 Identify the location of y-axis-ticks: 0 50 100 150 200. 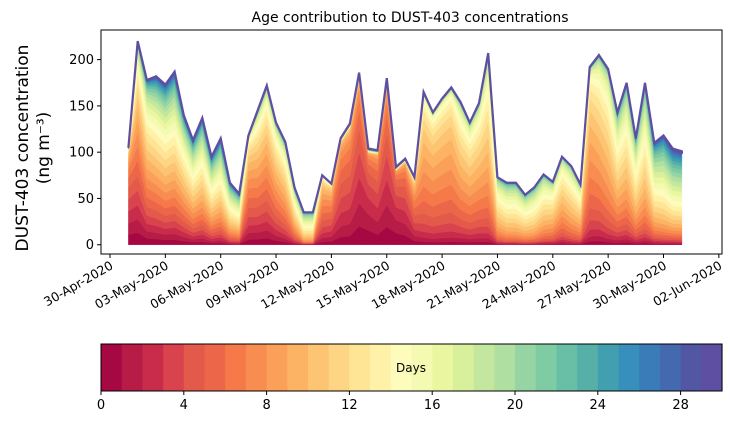
(85, 153).